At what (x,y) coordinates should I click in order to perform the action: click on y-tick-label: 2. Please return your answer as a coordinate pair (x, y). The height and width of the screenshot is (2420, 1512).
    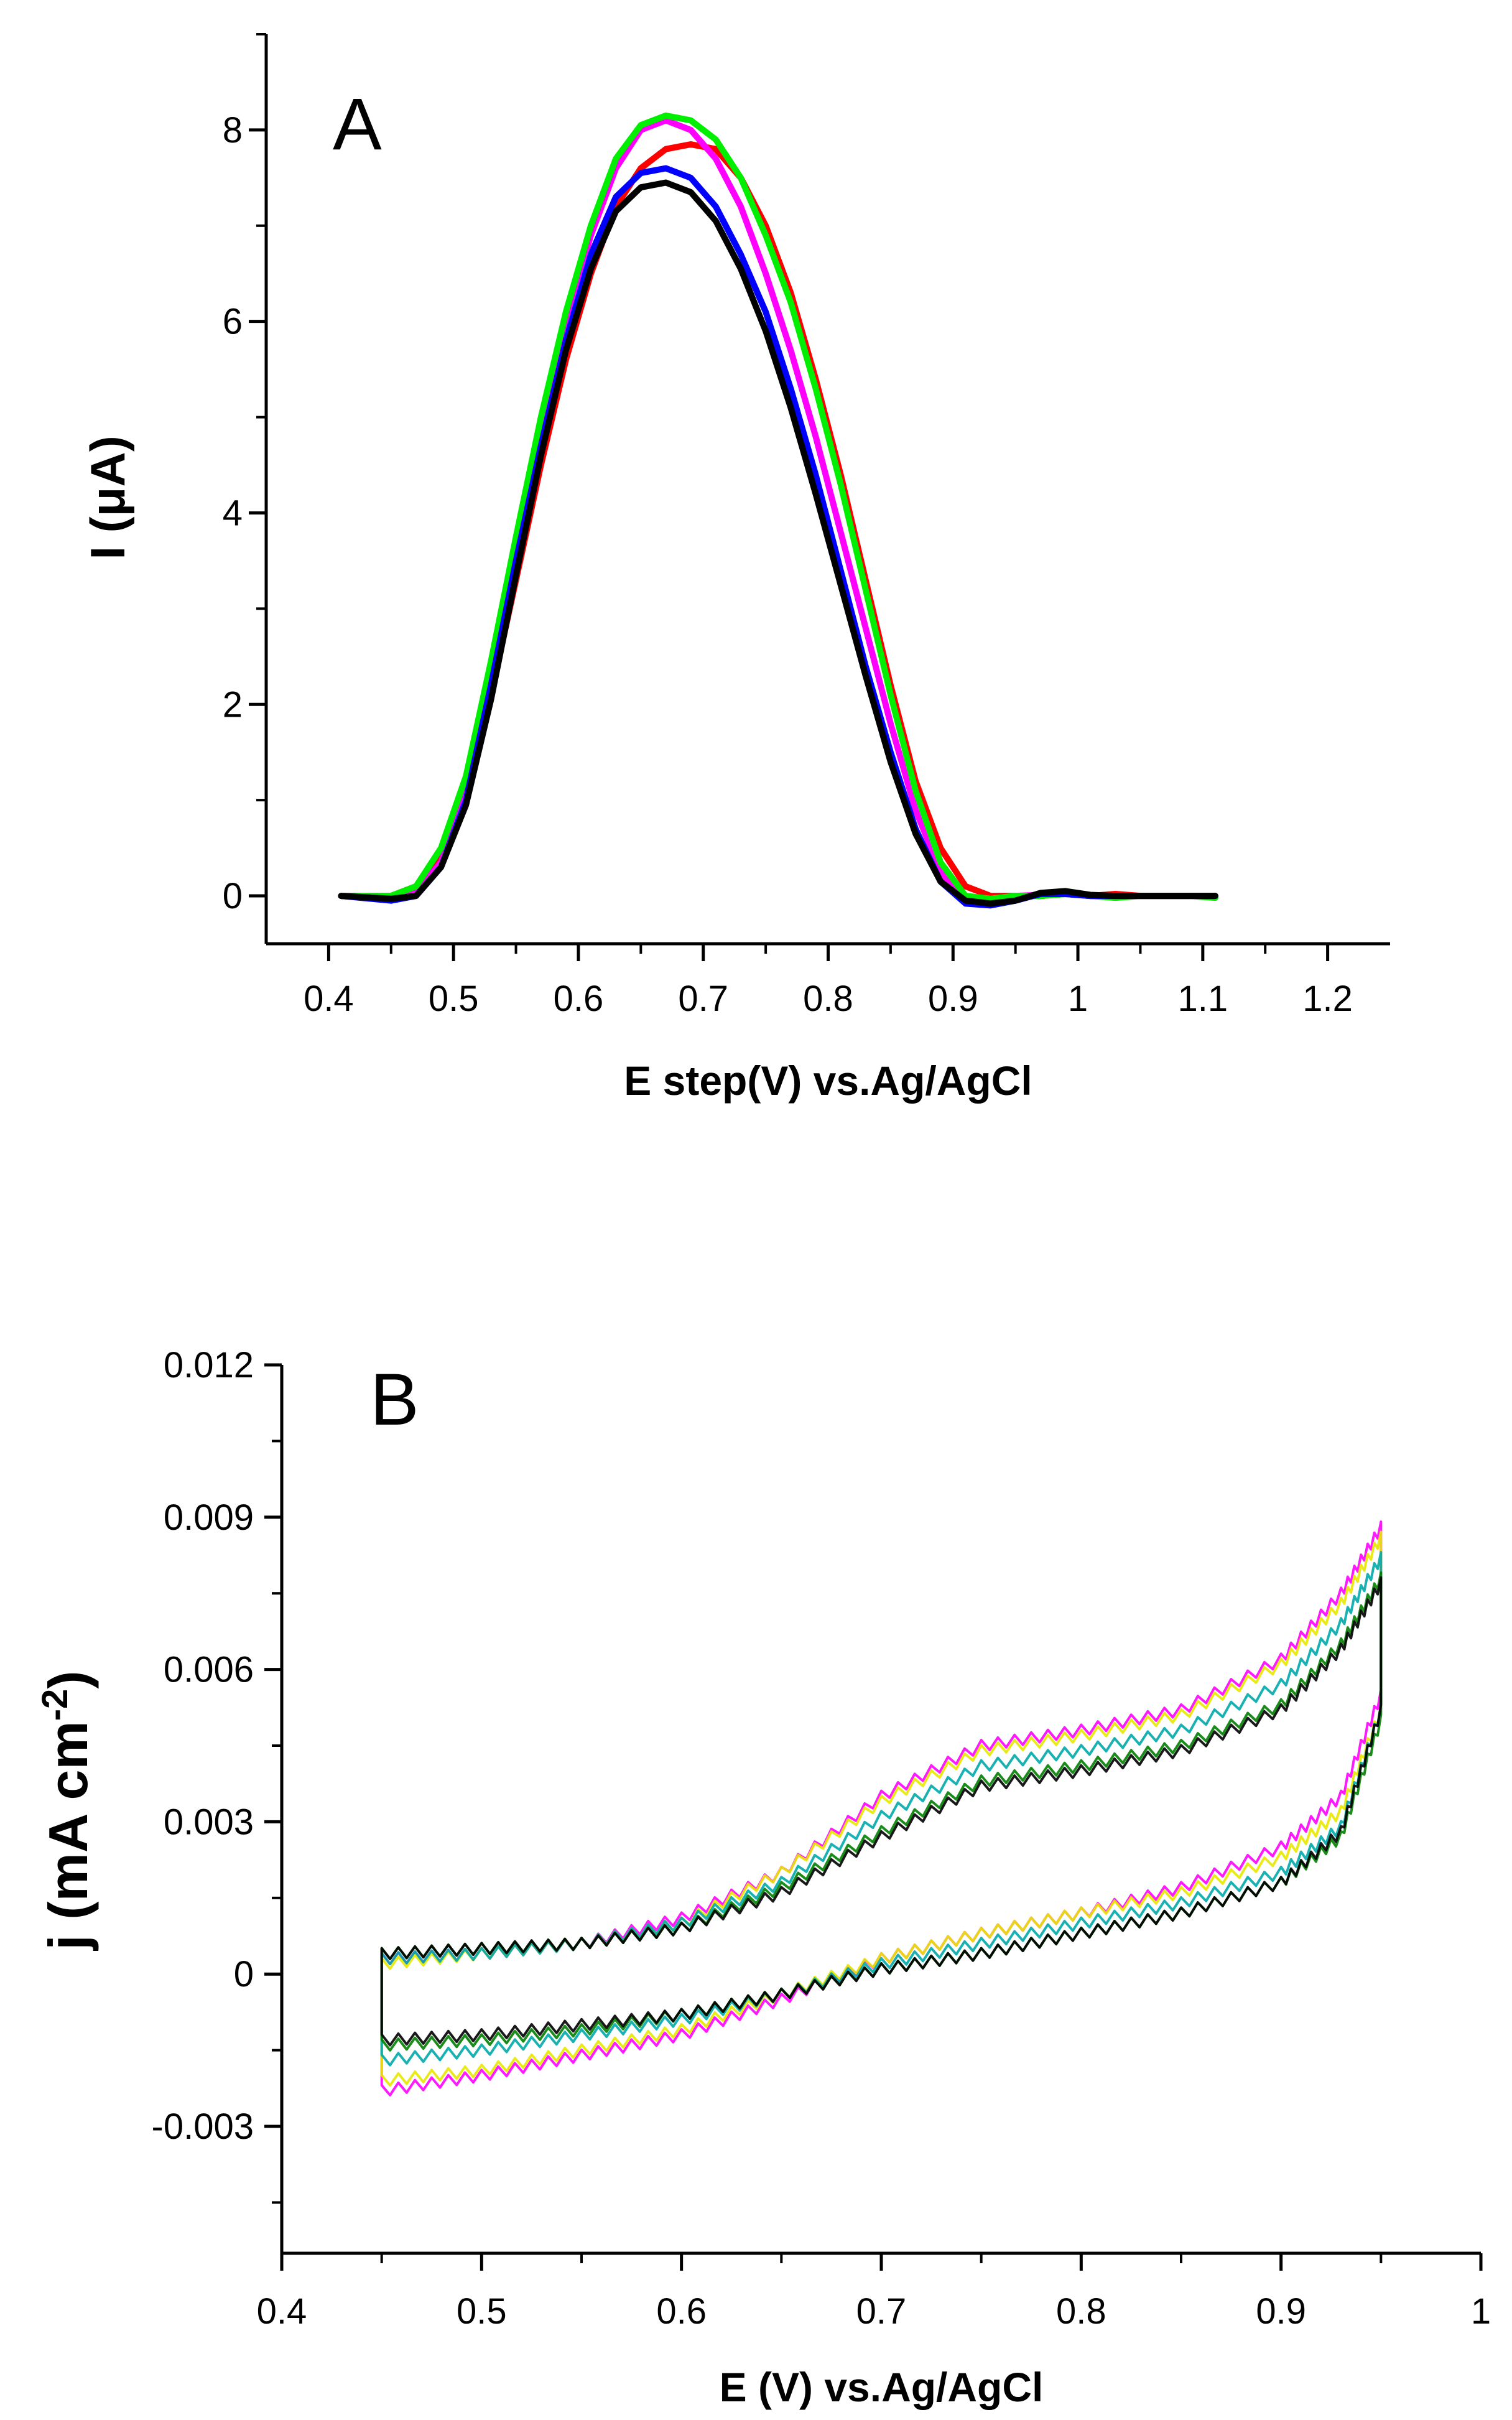
    Looking at the image, I should click on (233, 704).